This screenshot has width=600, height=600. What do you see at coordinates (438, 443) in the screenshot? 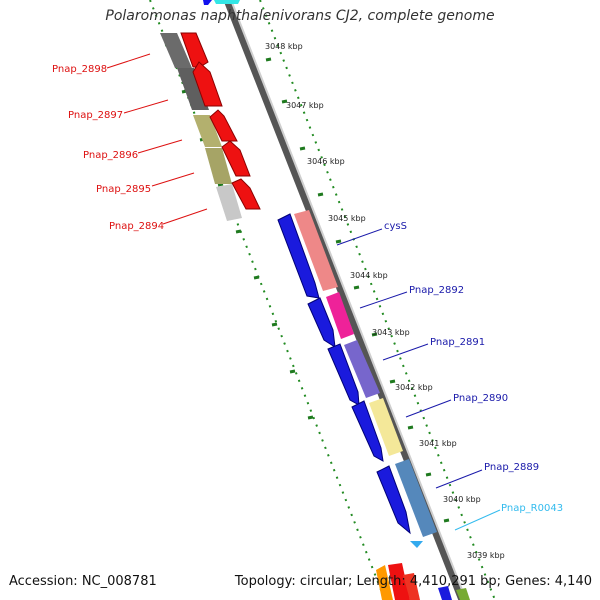
I see `tick-label: 3041 kbp` at bounding box center [438, 443].